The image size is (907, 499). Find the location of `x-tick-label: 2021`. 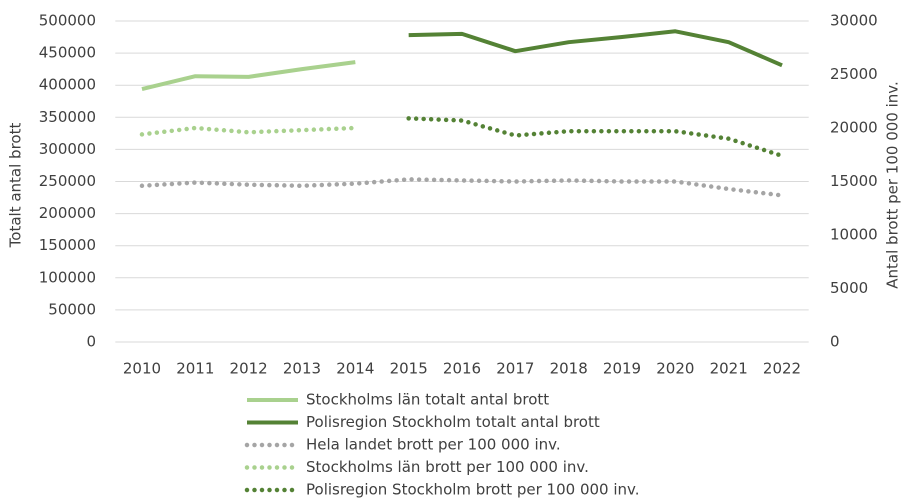

x-tick-label: 2021 is located at coordinates (729, 369).